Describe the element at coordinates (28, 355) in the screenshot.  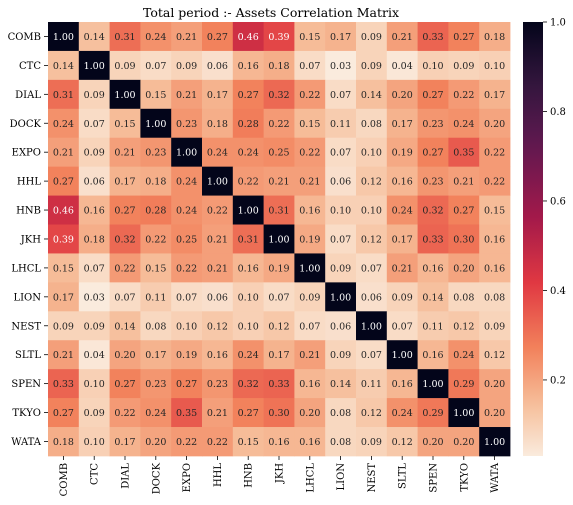
I see `y-tick-label: SLTL` at that location.